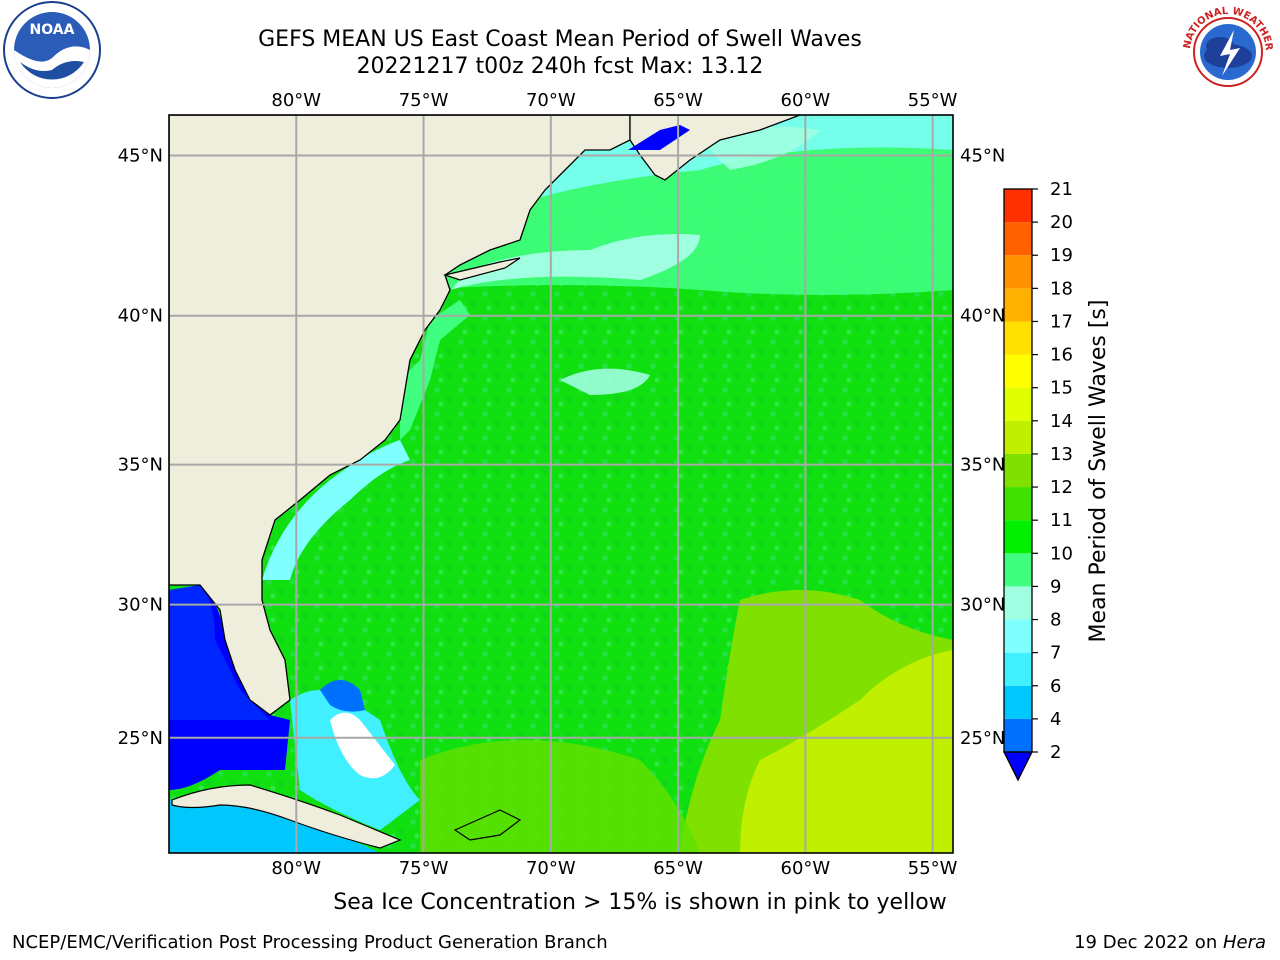  I want to click on caribbean-cyan, so click(274, 826).